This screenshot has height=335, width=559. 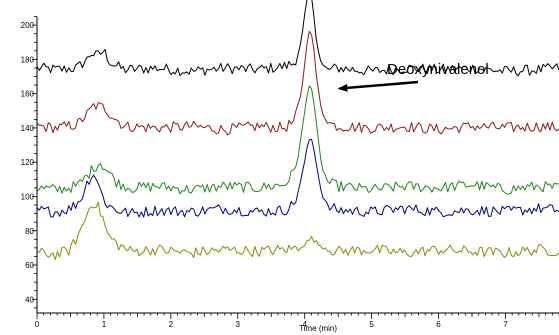 I want to click on y-tick-label: 160, so click(x=28, y=94).